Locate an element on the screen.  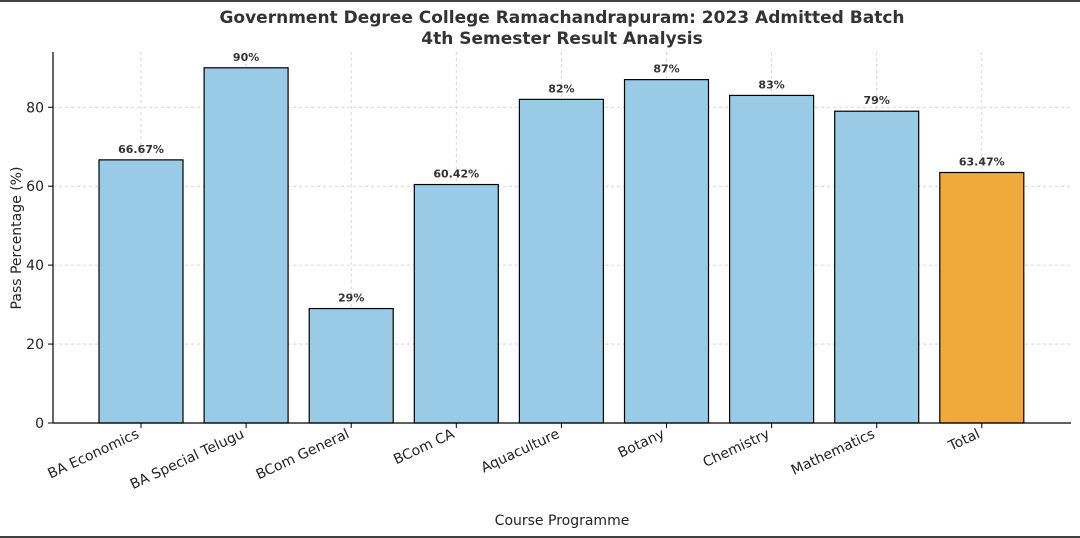
y-tick-label: 20 is located at coordinates (35, 345).